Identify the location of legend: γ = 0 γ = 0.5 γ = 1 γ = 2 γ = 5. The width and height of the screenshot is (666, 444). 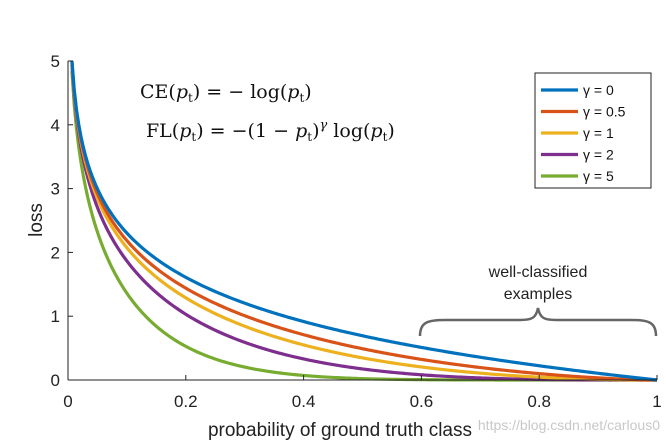
(593, 130).